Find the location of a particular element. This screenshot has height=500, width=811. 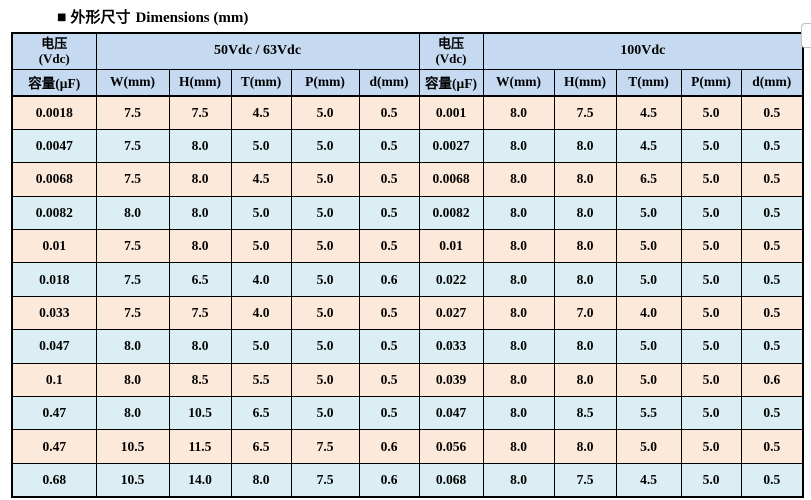

voltage-label-right-line1: 电压 is located at coordinates (450, 43).